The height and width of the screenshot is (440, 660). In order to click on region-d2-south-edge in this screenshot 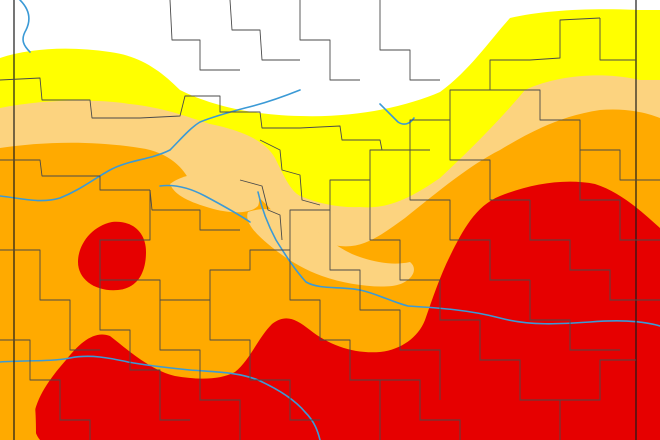, I will do `click(18, 411)`.